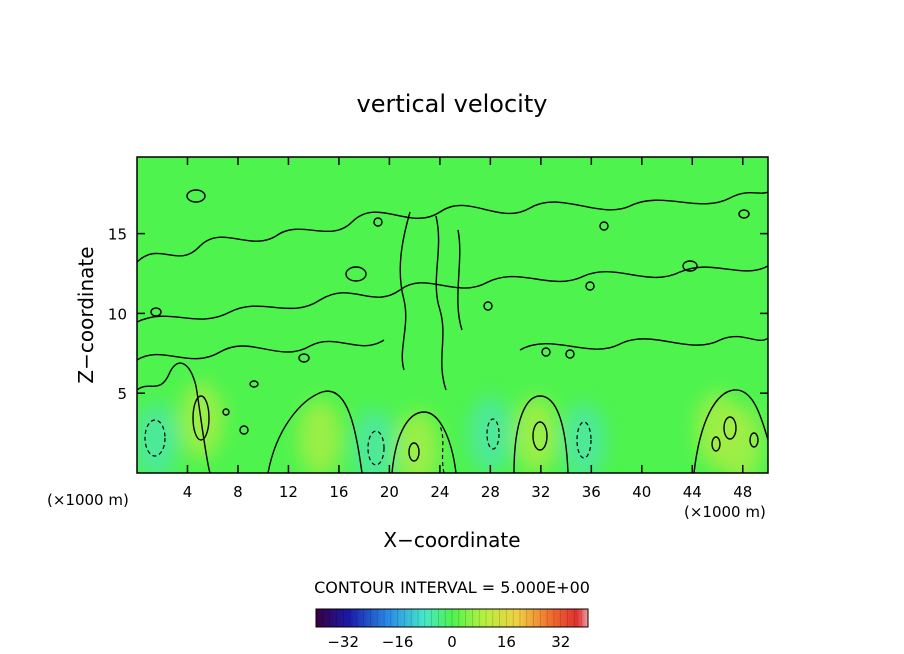 The height and width of the screenshot is (654, 904). Describe the element at coordinates (641, 492) in the screenshot. I see `x-tick-label: 40` at that location.